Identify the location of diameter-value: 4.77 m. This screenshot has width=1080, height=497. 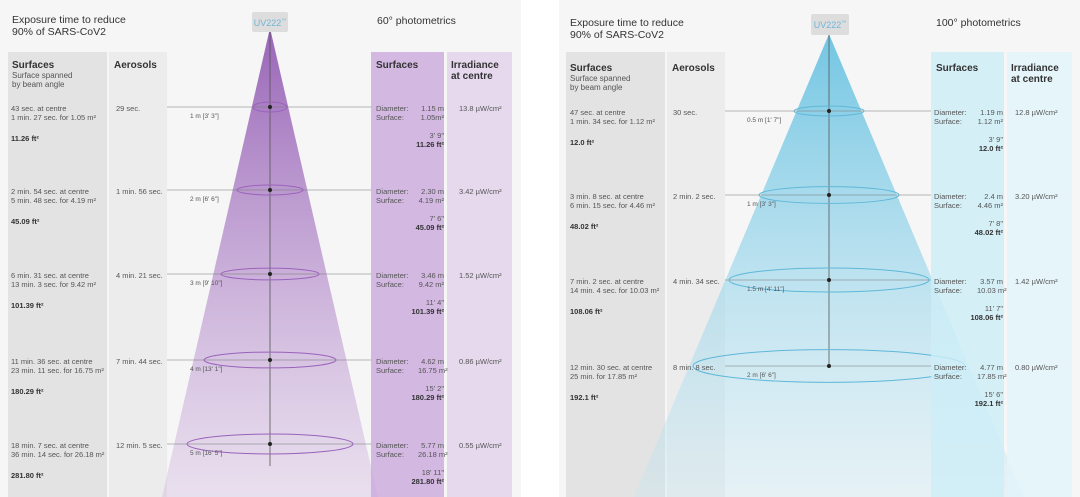
(991, 367).